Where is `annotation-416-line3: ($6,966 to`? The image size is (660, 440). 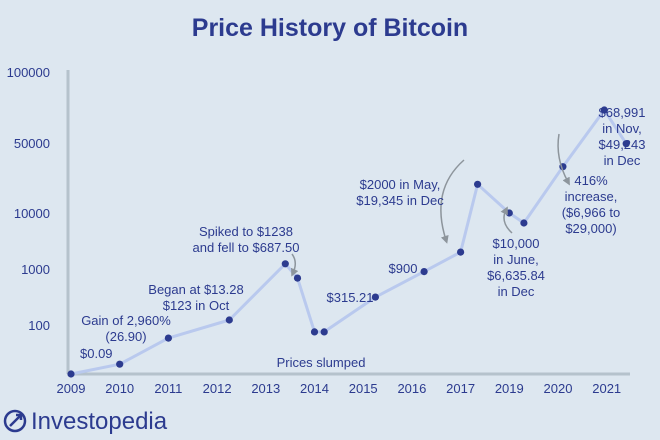 annotation-416-line3: ($6,966 to is located at coordinates (591, 212).